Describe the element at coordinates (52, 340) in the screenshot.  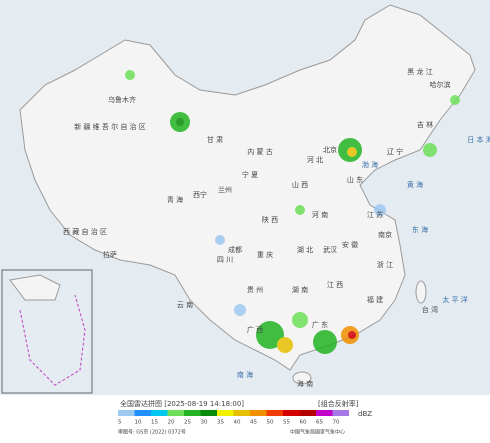
I see `inset-line` at that location.